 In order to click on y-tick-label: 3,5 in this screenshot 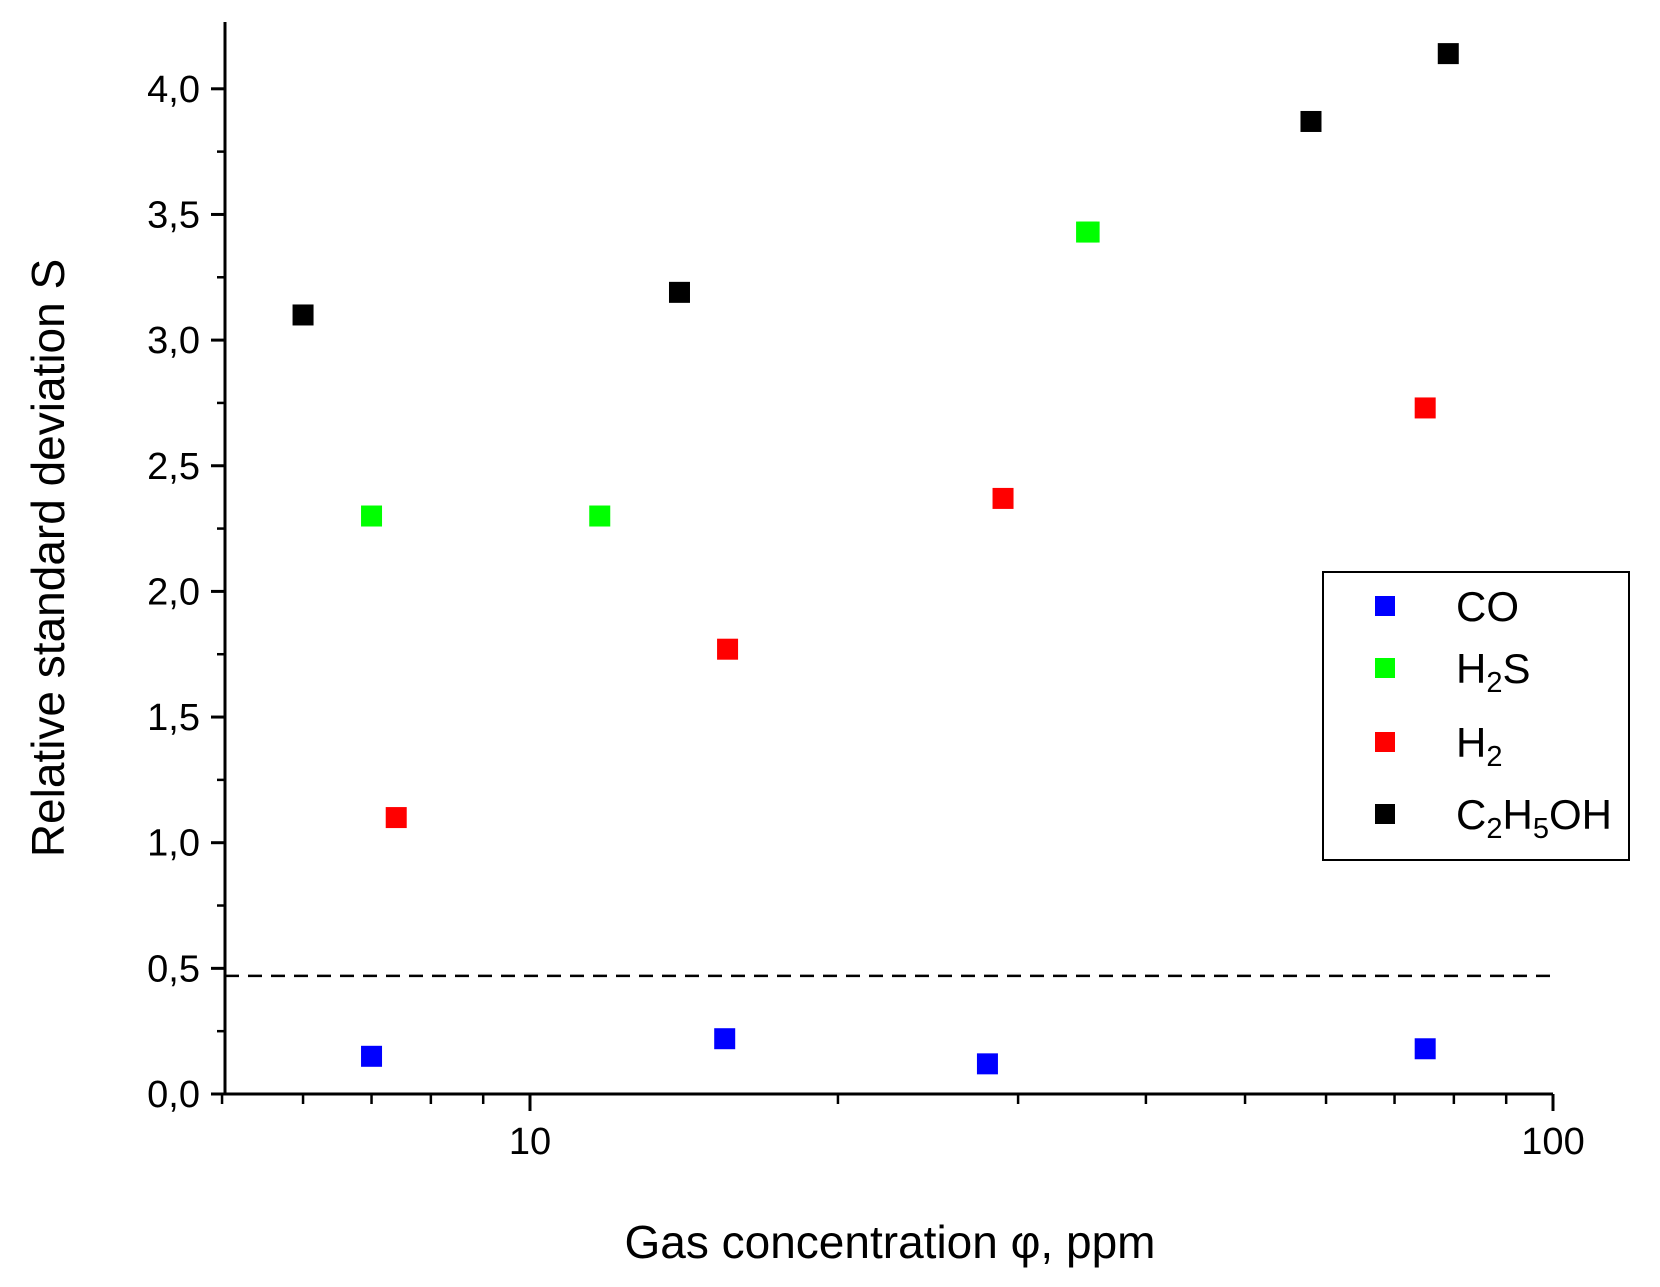, I will do `click(173, 215)`.